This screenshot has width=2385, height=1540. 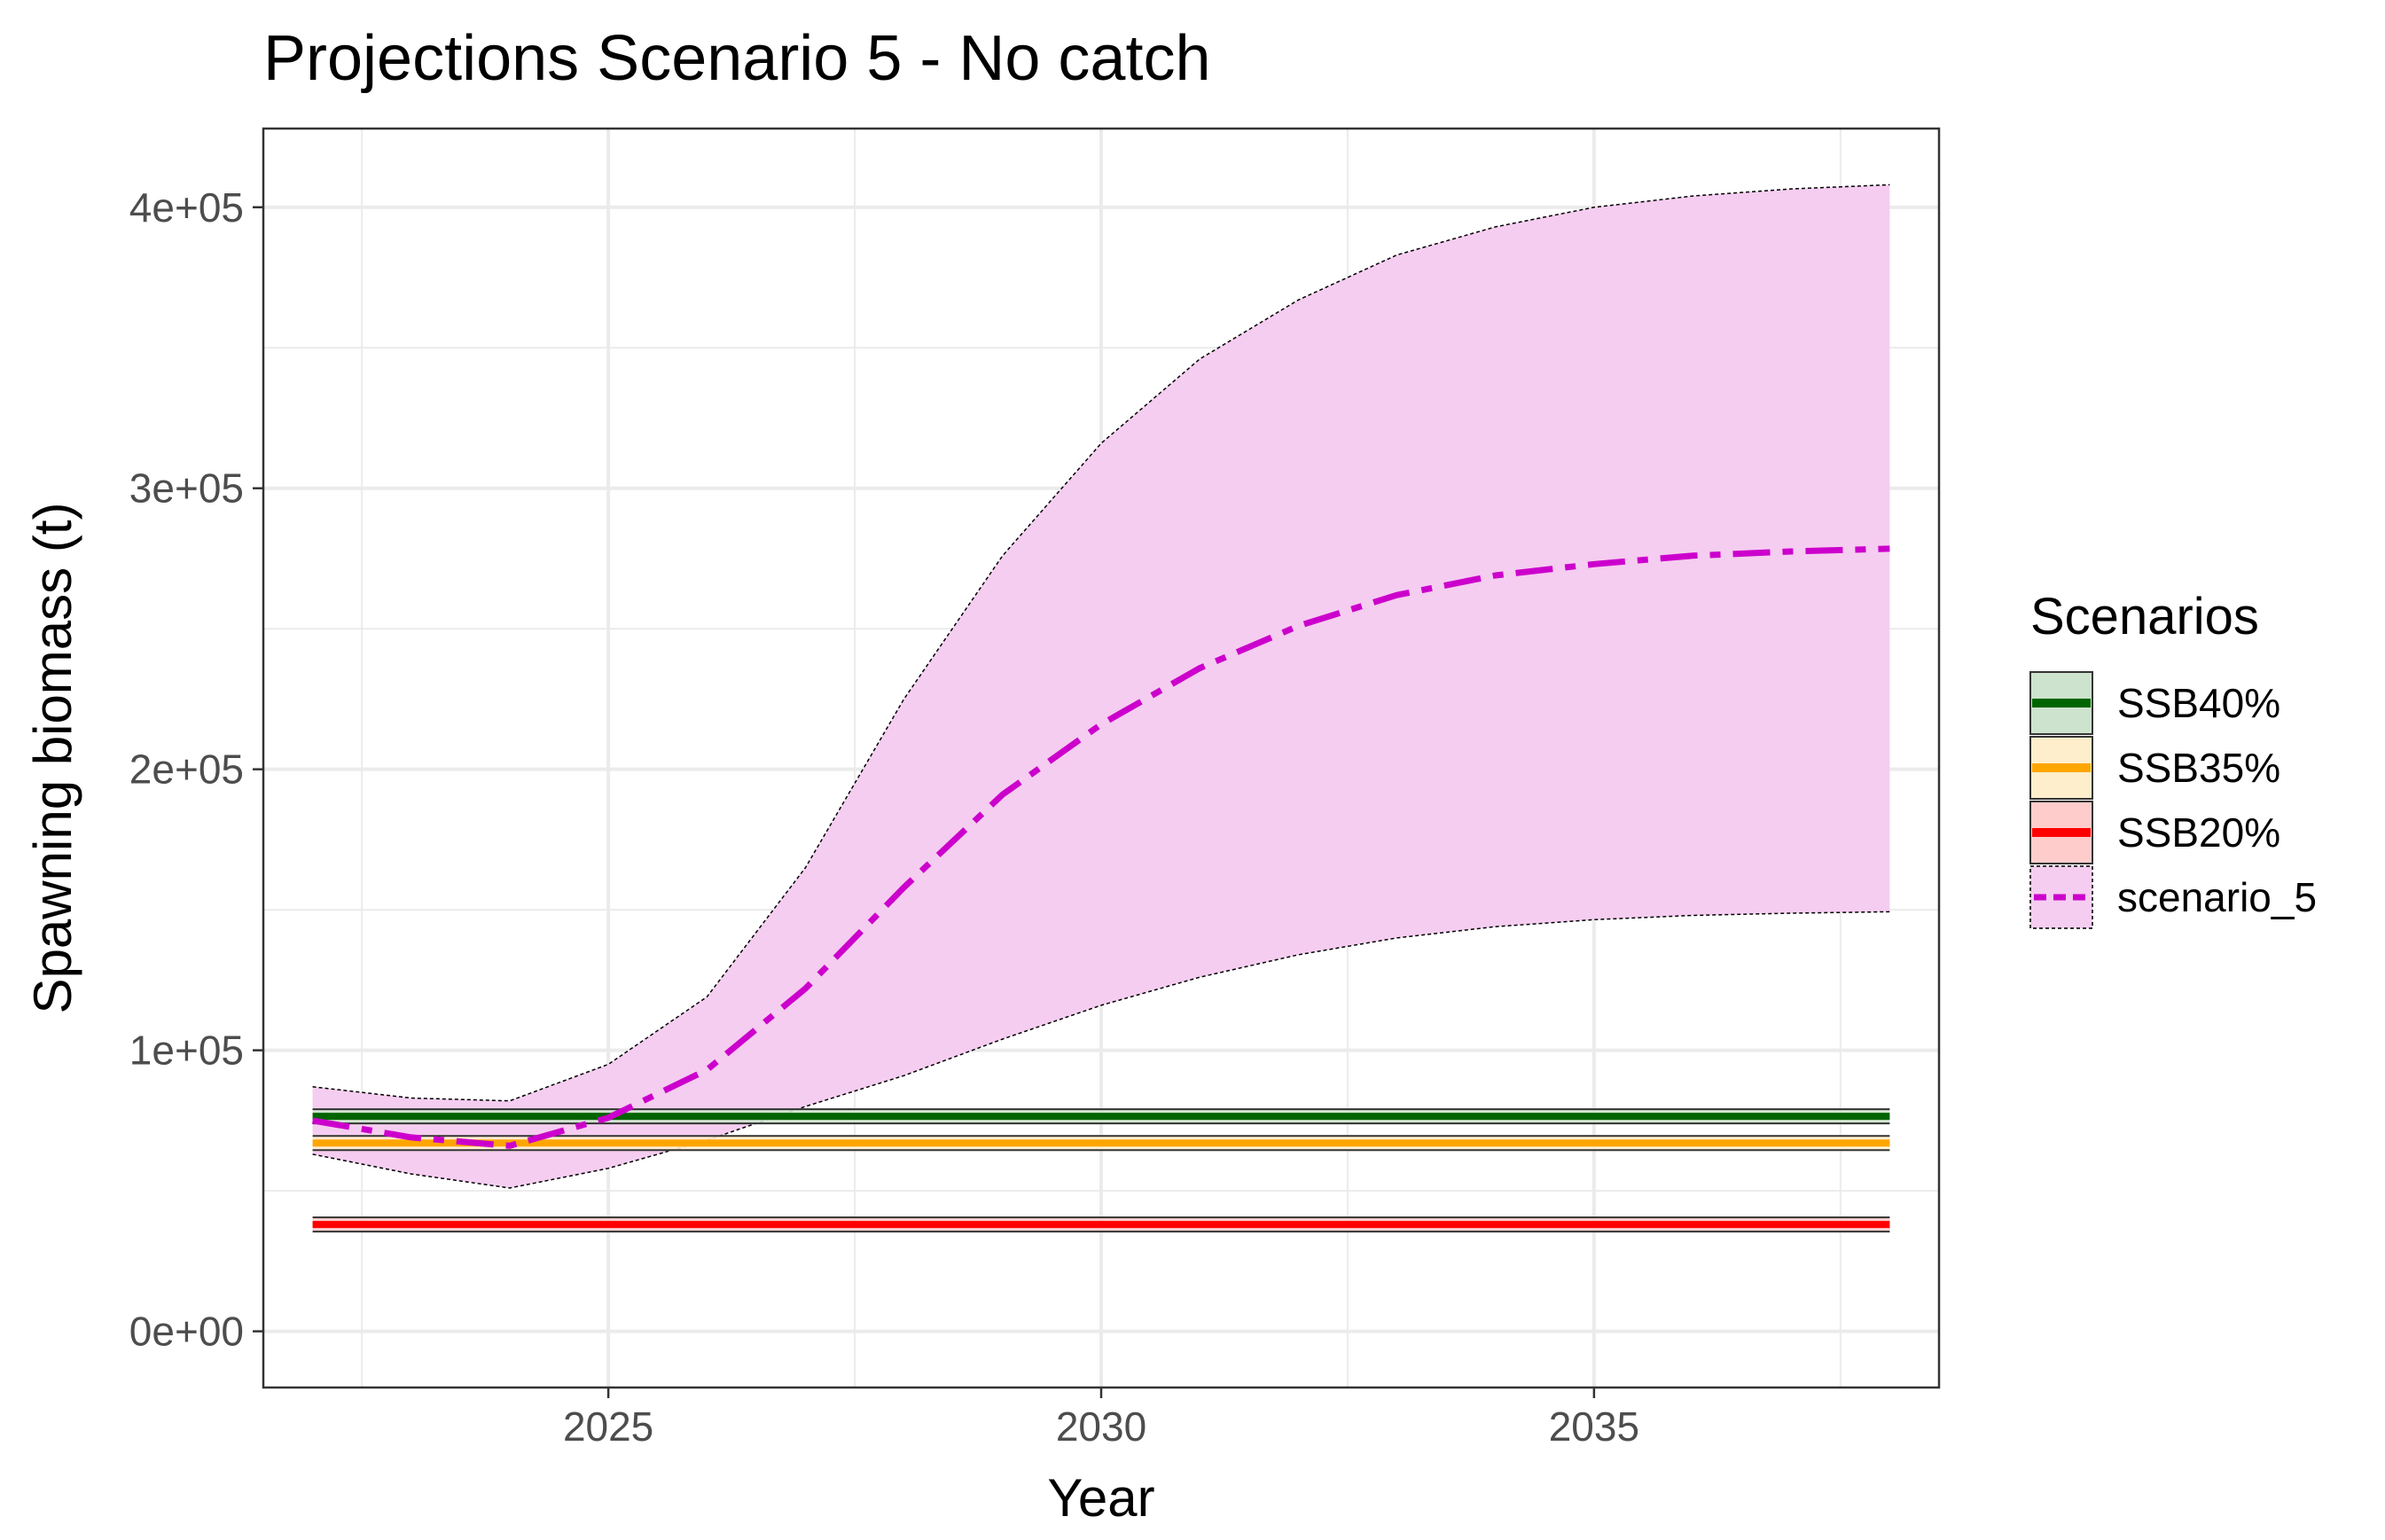 What do you see at coordinates (186, 770) in the screenshot?
I see `y-tick-label: 2e+05` at bounding box center [186, 770].